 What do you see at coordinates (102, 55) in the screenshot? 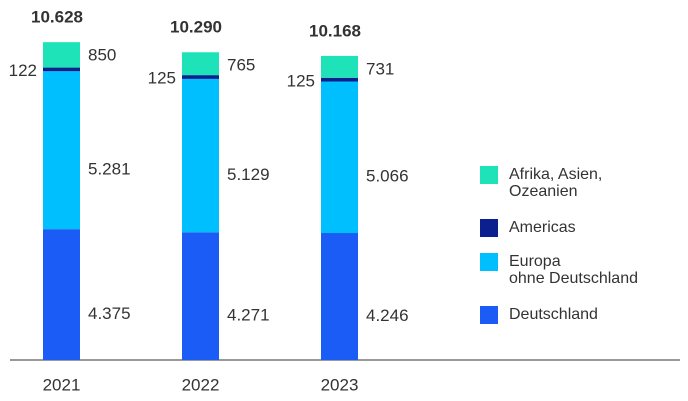
I see `data-label: 850` at bounding box center [102, 55].